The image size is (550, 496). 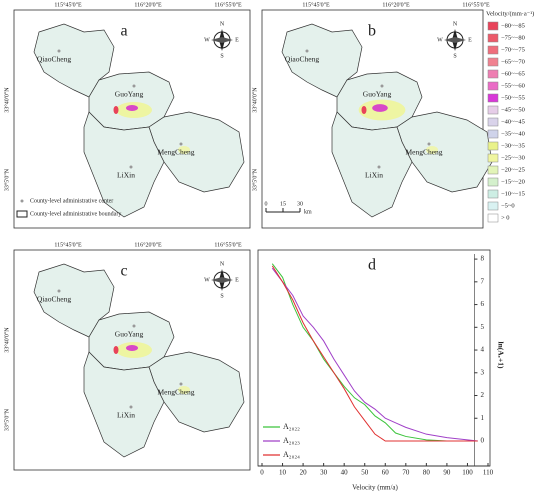 What do you see at coordinates (513, 85) in the screenshot?
I see `legend-label: −55~−60` at bounding box center [513, 85].